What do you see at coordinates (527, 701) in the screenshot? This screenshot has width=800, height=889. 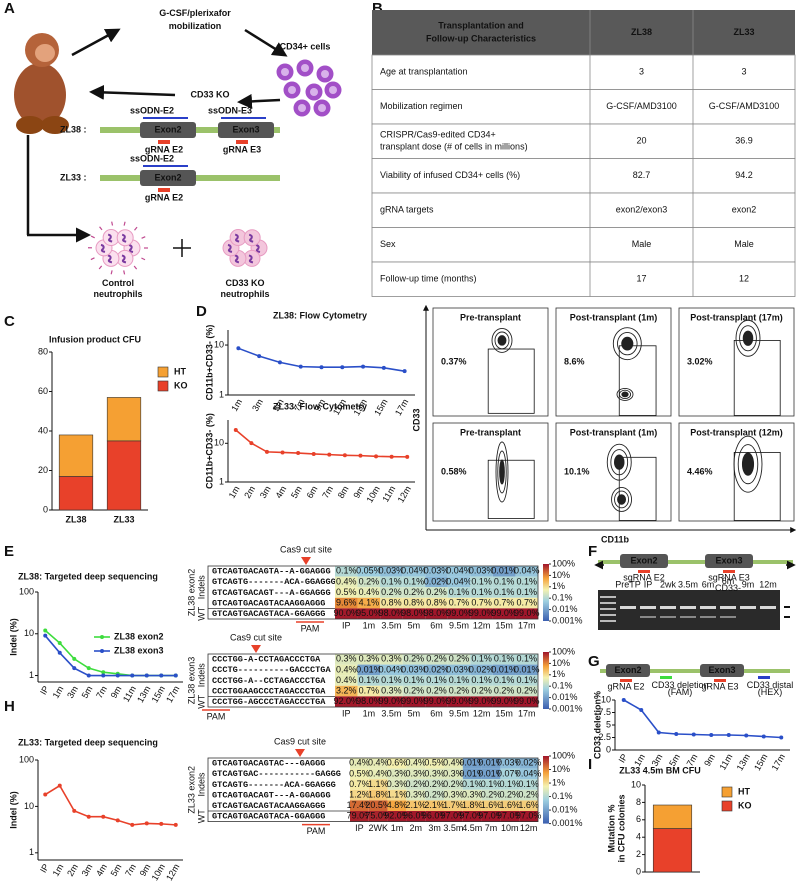 I see `cell-label: 99.0%` at bounding box center [527, 701].